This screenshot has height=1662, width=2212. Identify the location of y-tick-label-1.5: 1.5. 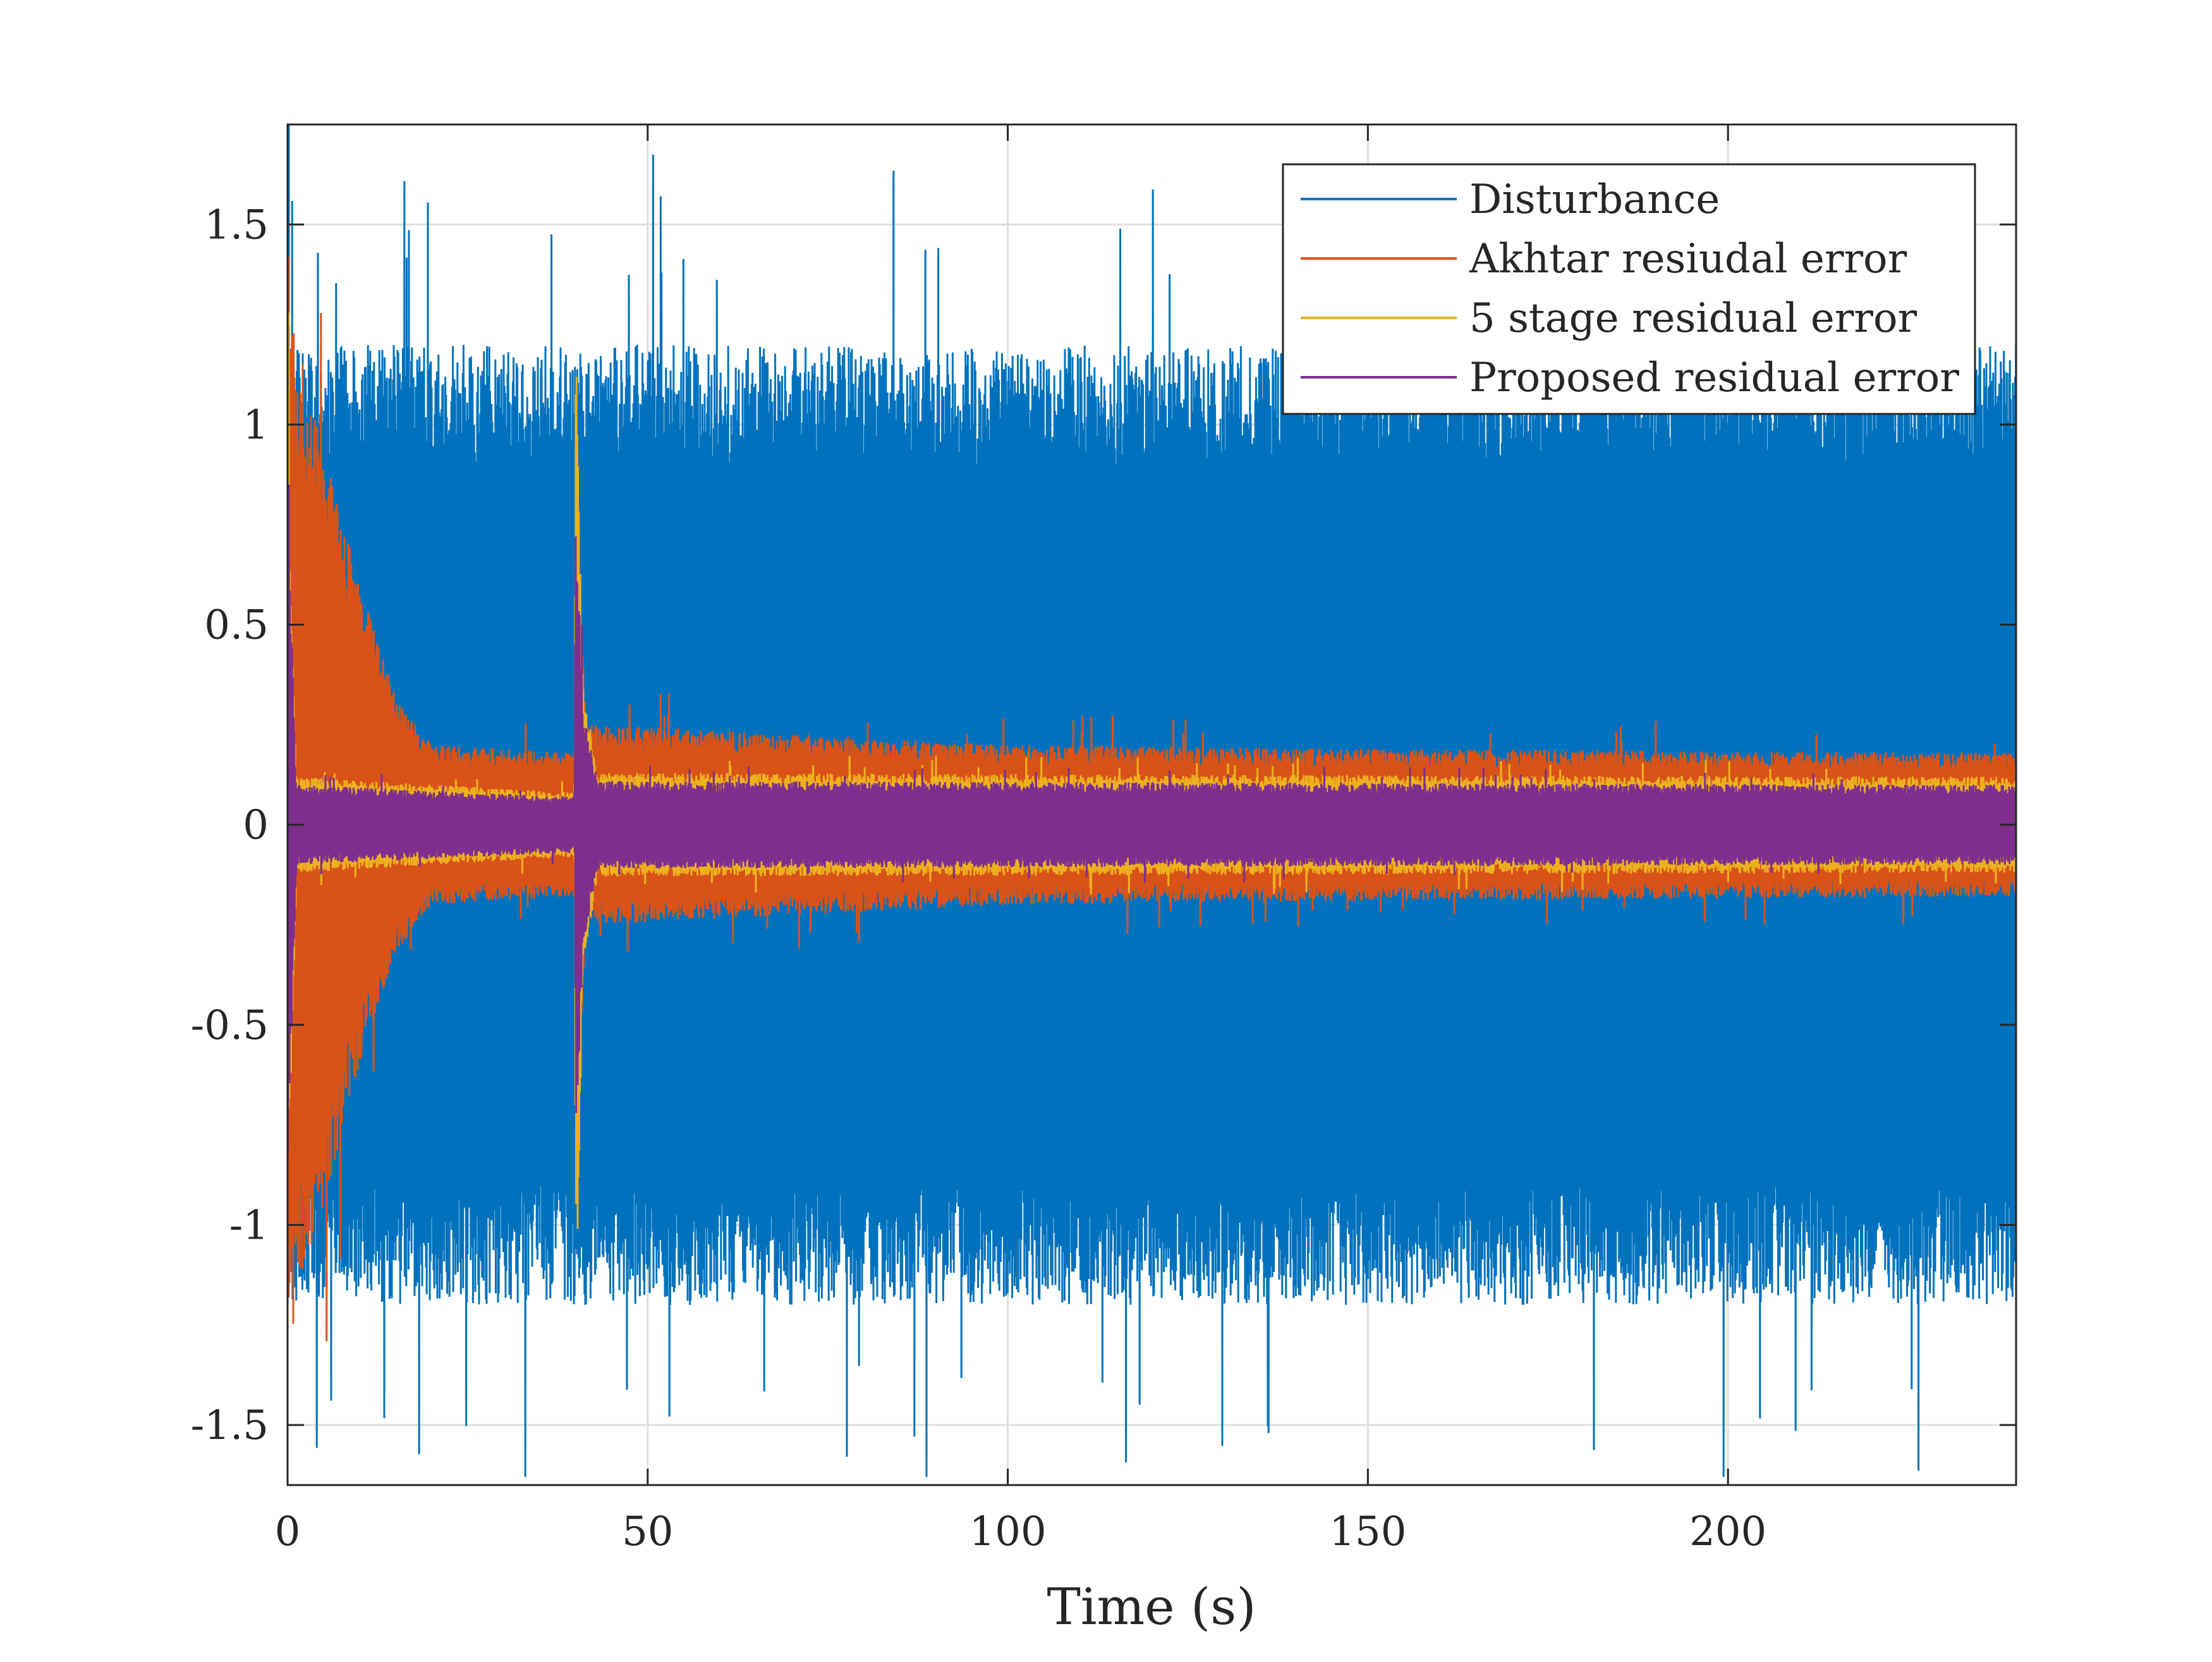
(236, 225).